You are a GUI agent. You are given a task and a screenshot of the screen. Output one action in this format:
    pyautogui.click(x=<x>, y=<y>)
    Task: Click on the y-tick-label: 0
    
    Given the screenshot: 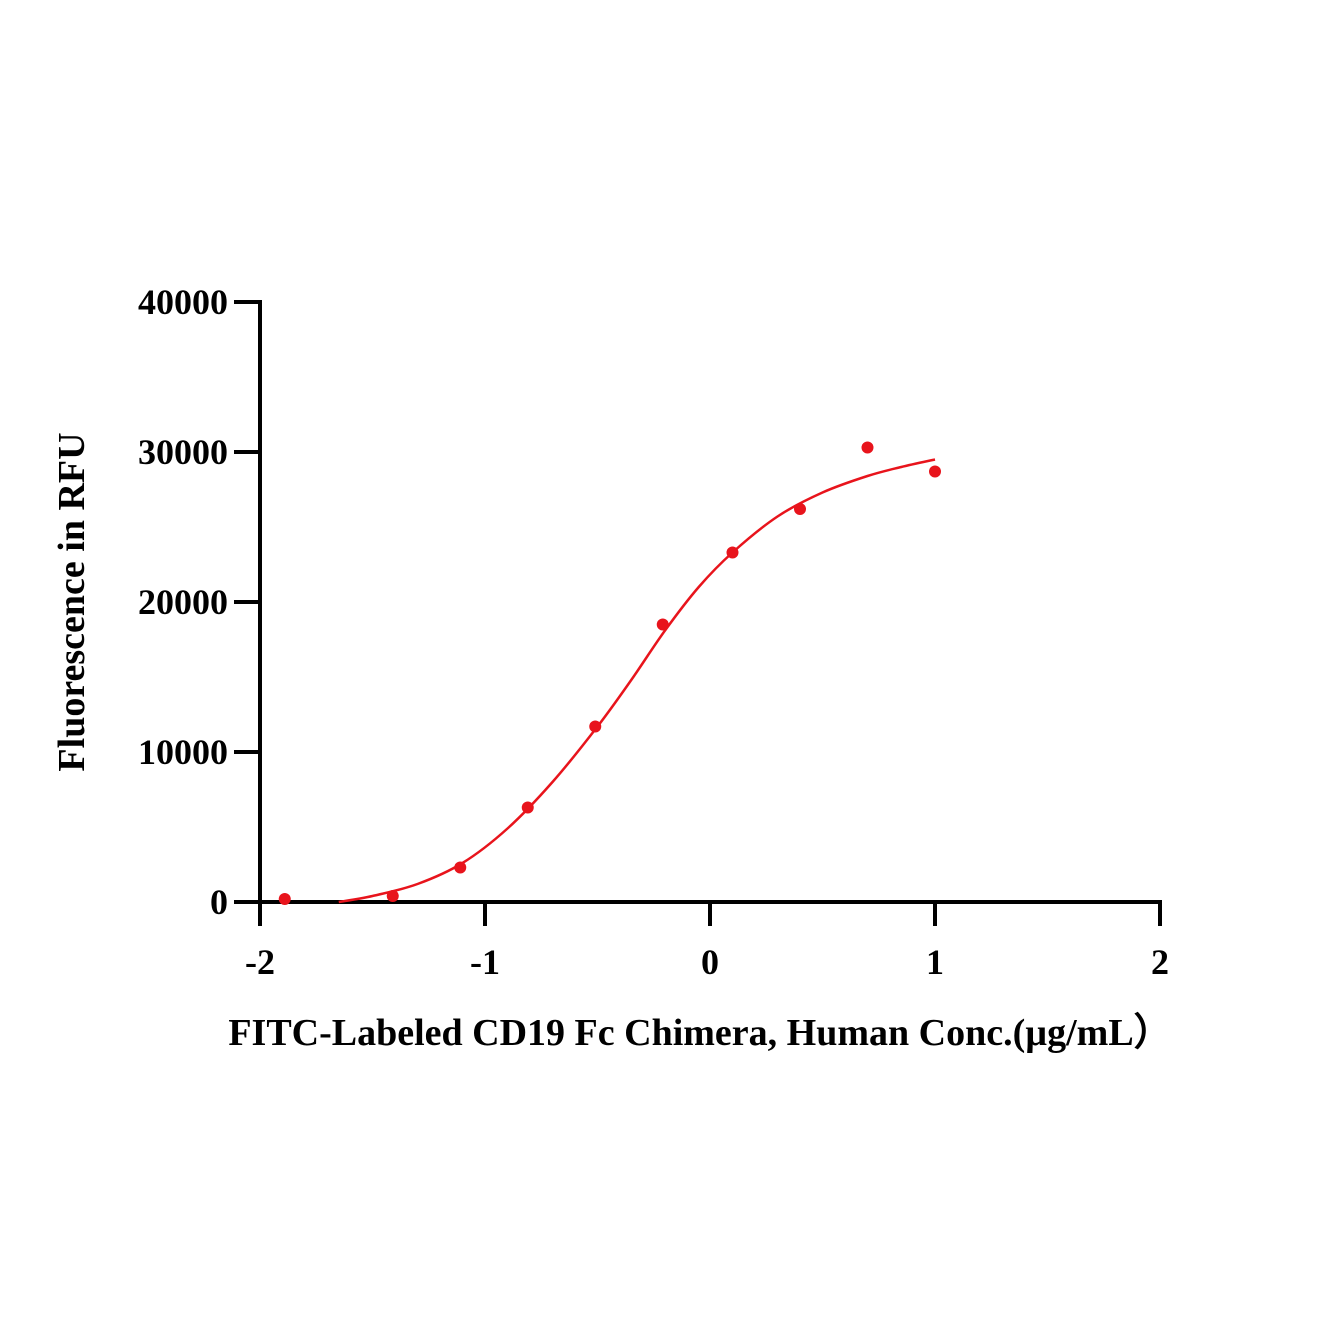 What is the action you would take?
    pyautogui.click(x=219, y=902)
    